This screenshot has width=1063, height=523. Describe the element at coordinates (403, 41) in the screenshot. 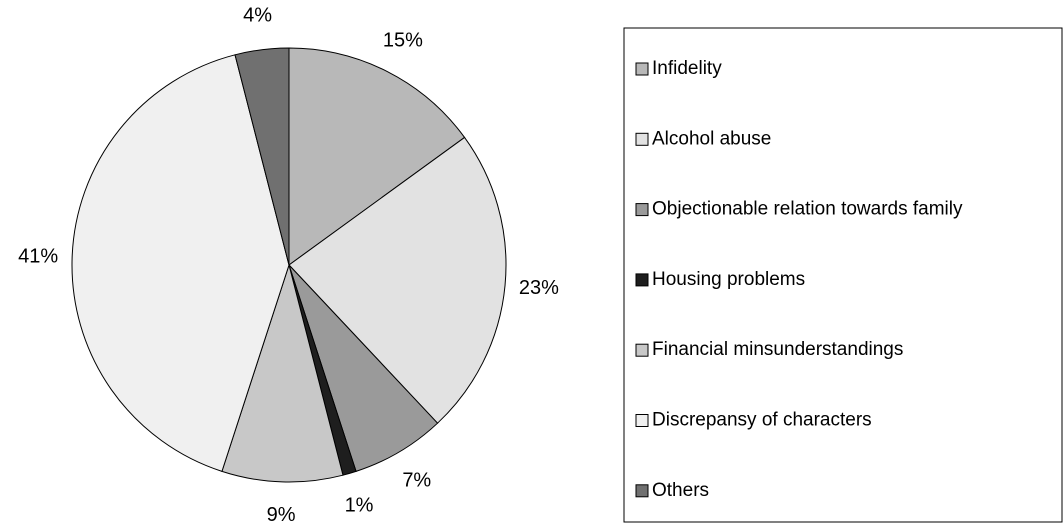

I see `data-label: 15%` at that location.